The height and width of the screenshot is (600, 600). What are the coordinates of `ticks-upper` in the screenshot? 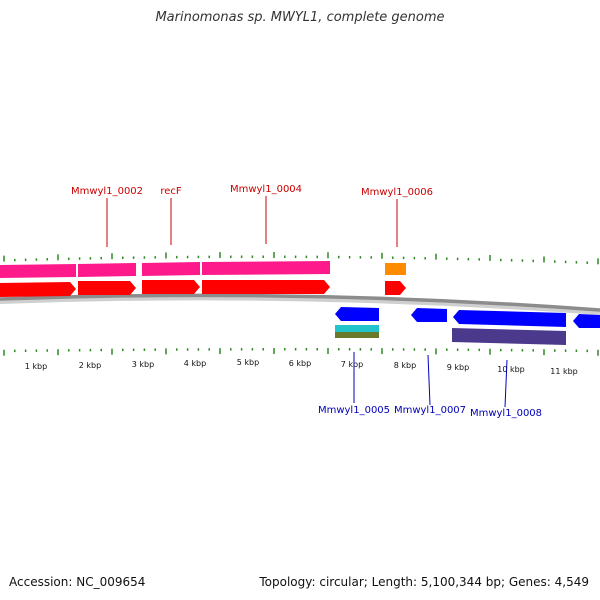 It's located at (301, 258).